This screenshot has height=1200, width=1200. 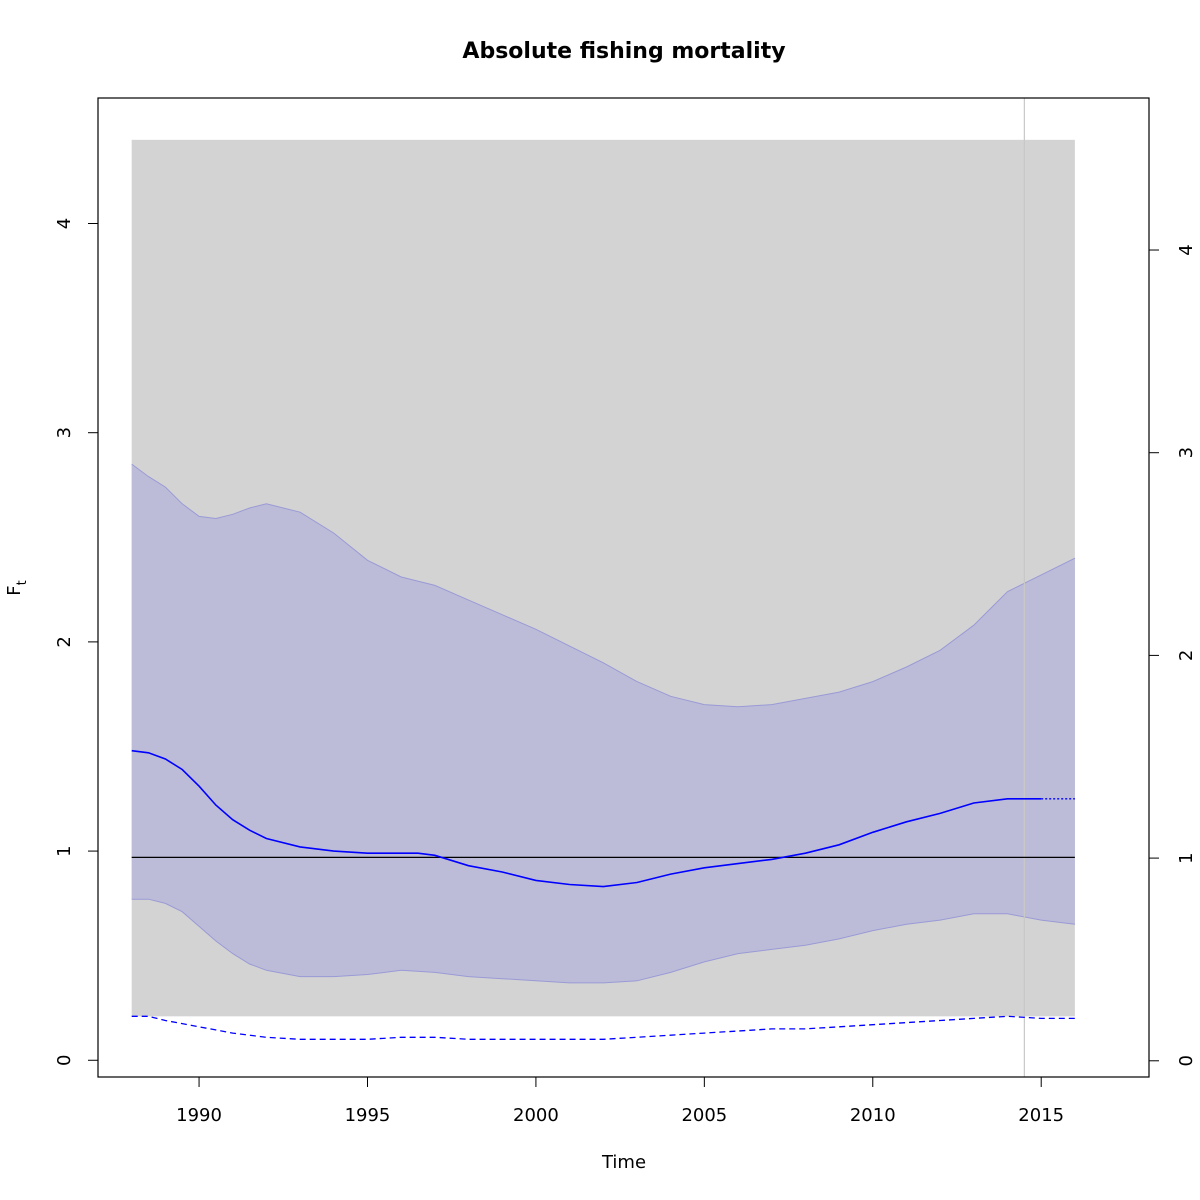 I want to click on estimate-line, so click(x=586, y=818).